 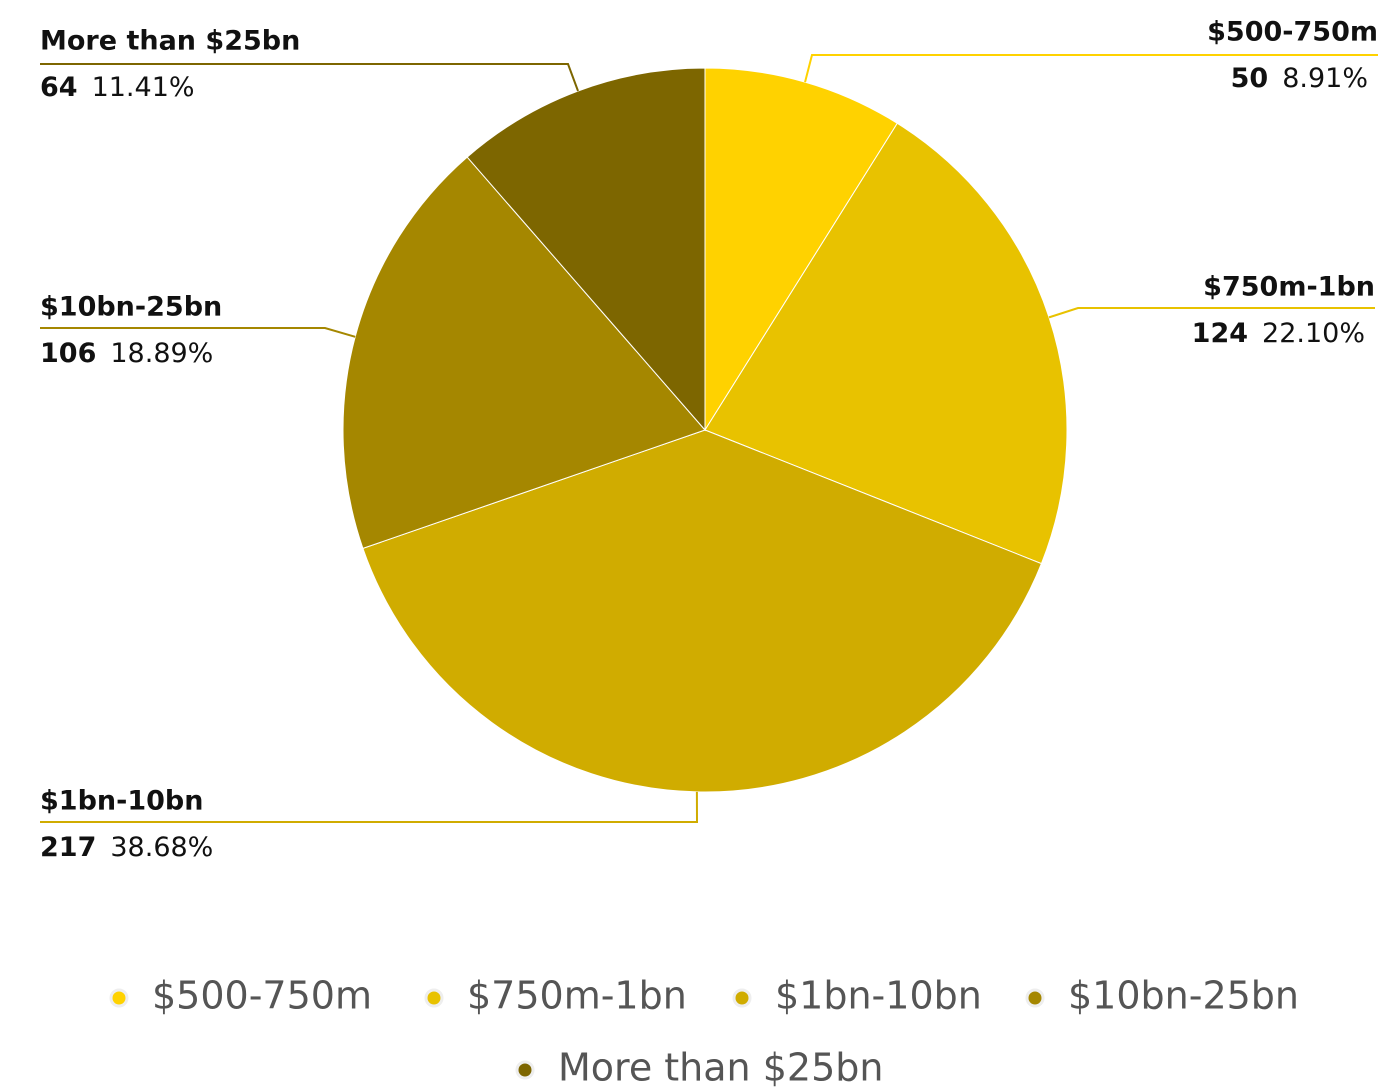 What do you see at coordinates (1183, 996) in the screenshot?
I see `legend-label: $10bn-25bn` at bounding box center [1183, 996].